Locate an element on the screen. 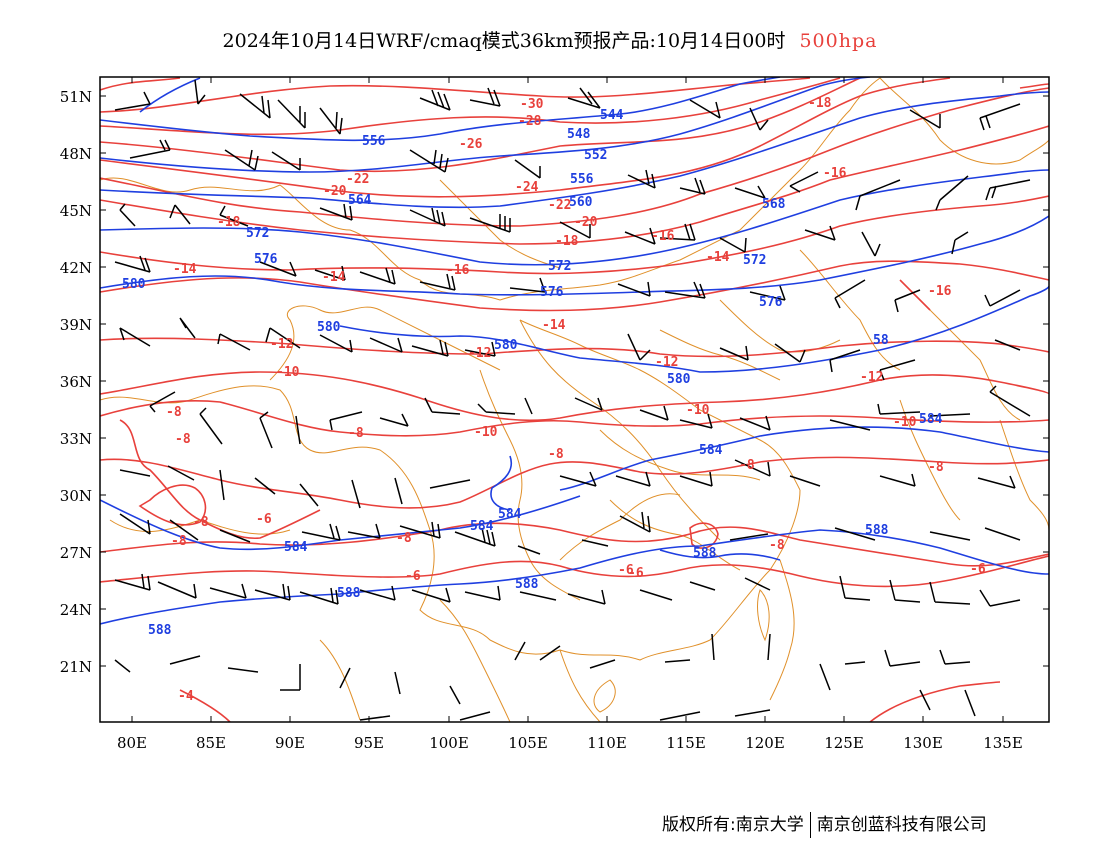 The image size is (1100, 850). height-label: 556 is located at coordinates (374, 141).